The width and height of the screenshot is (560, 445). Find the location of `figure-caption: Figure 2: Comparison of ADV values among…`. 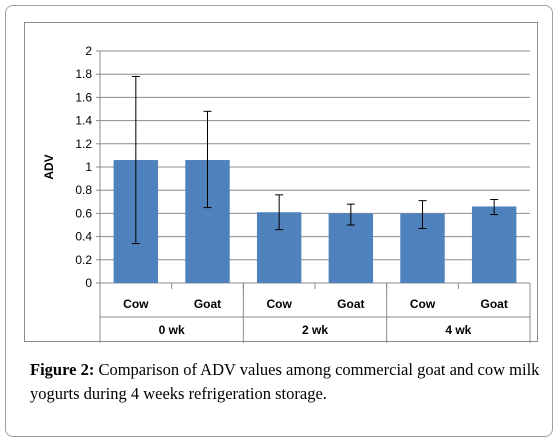

figure-caption: Figure 2: Comparison of ADV values among… is located at coordinates (285, 382).